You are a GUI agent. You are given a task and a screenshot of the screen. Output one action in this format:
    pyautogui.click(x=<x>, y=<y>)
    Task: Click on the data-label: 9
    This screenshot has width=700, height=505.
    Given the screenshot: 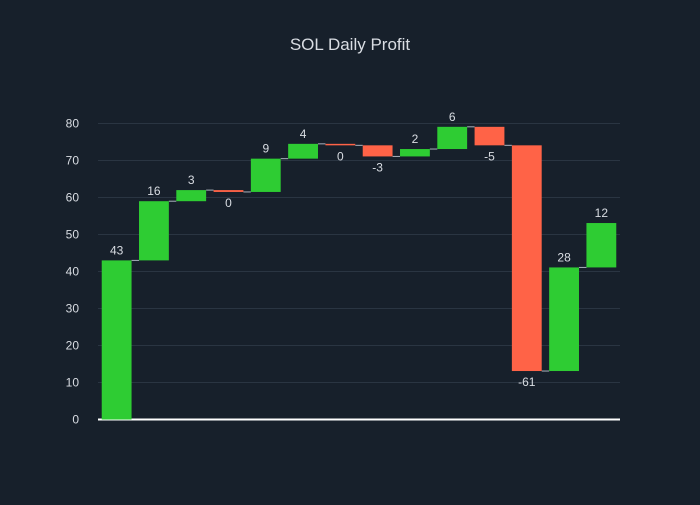 What is the action you would take?
    pyautogui.click(x=265, y=149)
    